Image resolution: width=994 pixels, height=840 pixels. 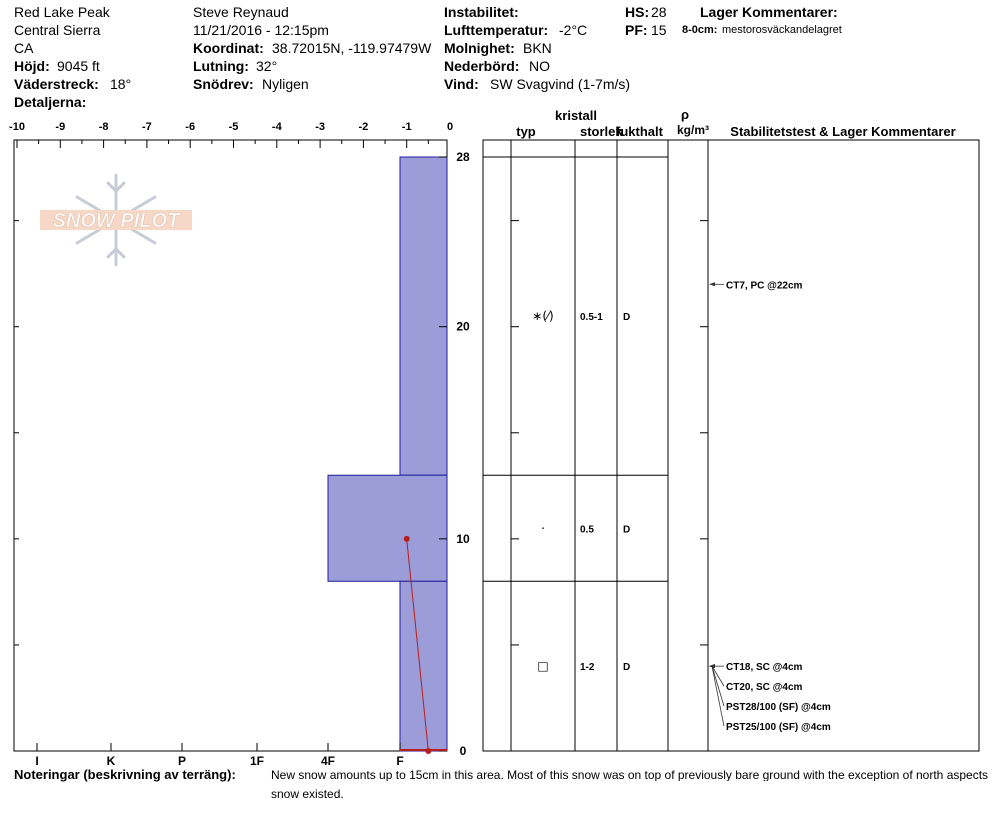 I want to click on hardness-tick-label: I, so click(x=36, y=761).